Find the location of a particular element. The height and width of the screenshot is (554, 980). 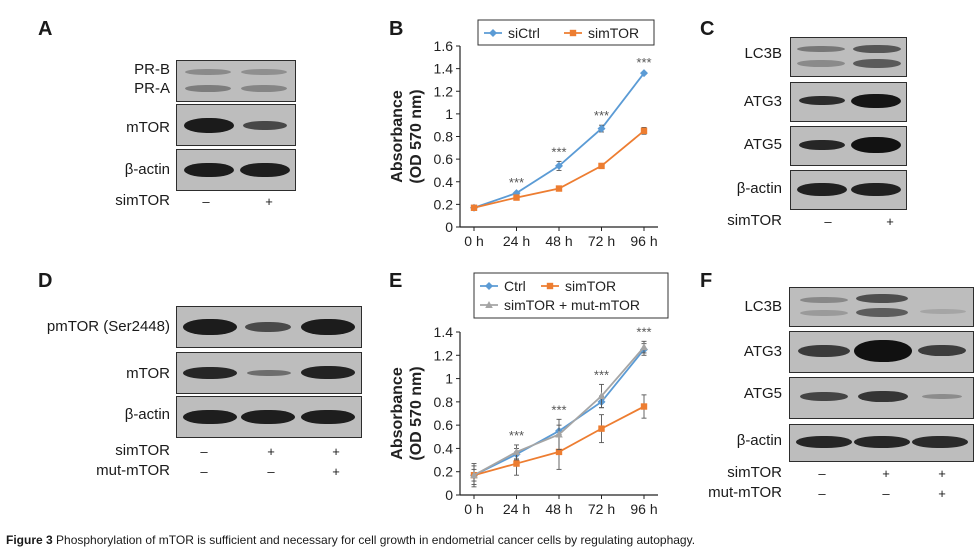

panel-f-treatment-simtor: simTOR is located at coordinates (754, 472).